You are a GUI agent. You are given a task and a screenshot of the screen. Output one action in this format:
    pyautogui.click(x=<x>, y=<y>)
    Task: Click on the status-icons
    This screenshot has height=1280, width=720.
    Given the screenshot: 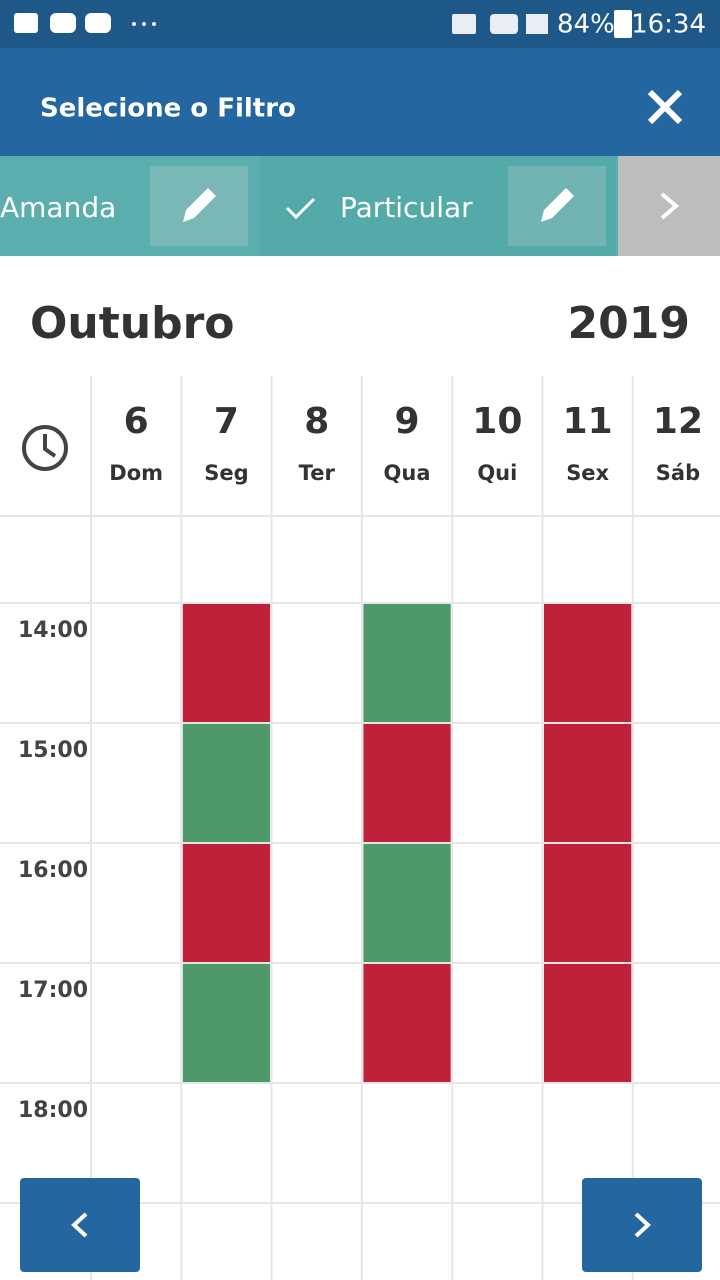 What is the action you would take?
    pyautogui.click(x=323, y=24)
    